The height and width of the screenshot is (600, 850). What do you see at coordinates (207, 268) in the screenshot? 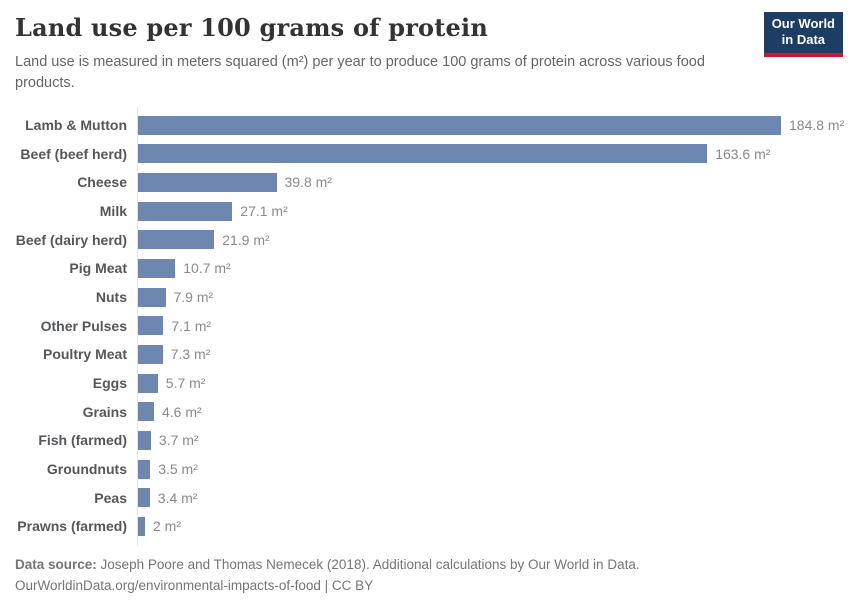
I see `value-label: 10.7 m²` at bounding box center [207, 268].